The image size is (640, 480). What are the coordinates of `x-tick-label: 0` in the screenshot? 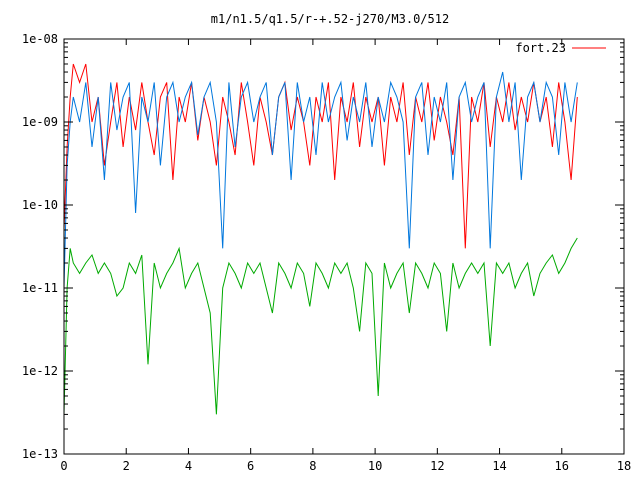 It's located at (63, 466).